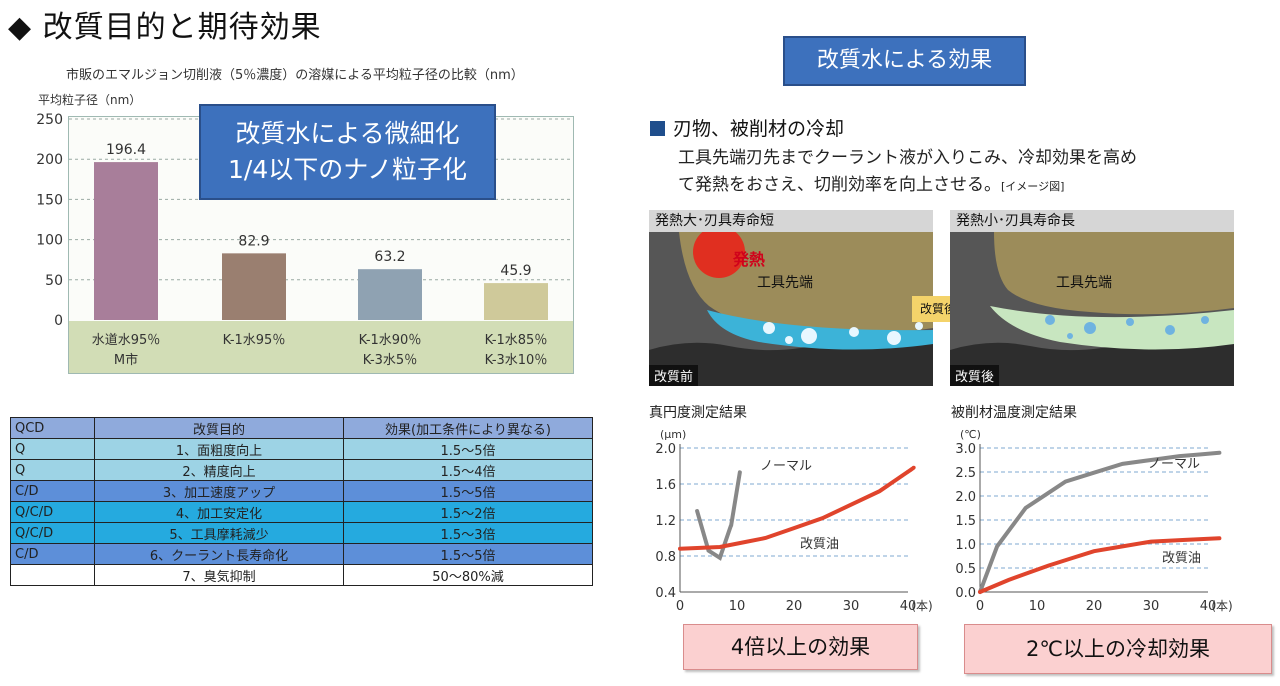 This screenshot has width=1280, height=686. What do you see at coordinates (665, 485) in the screenshot?
I see `y-tick-label: 1.6` at bounding box center [665, 485].